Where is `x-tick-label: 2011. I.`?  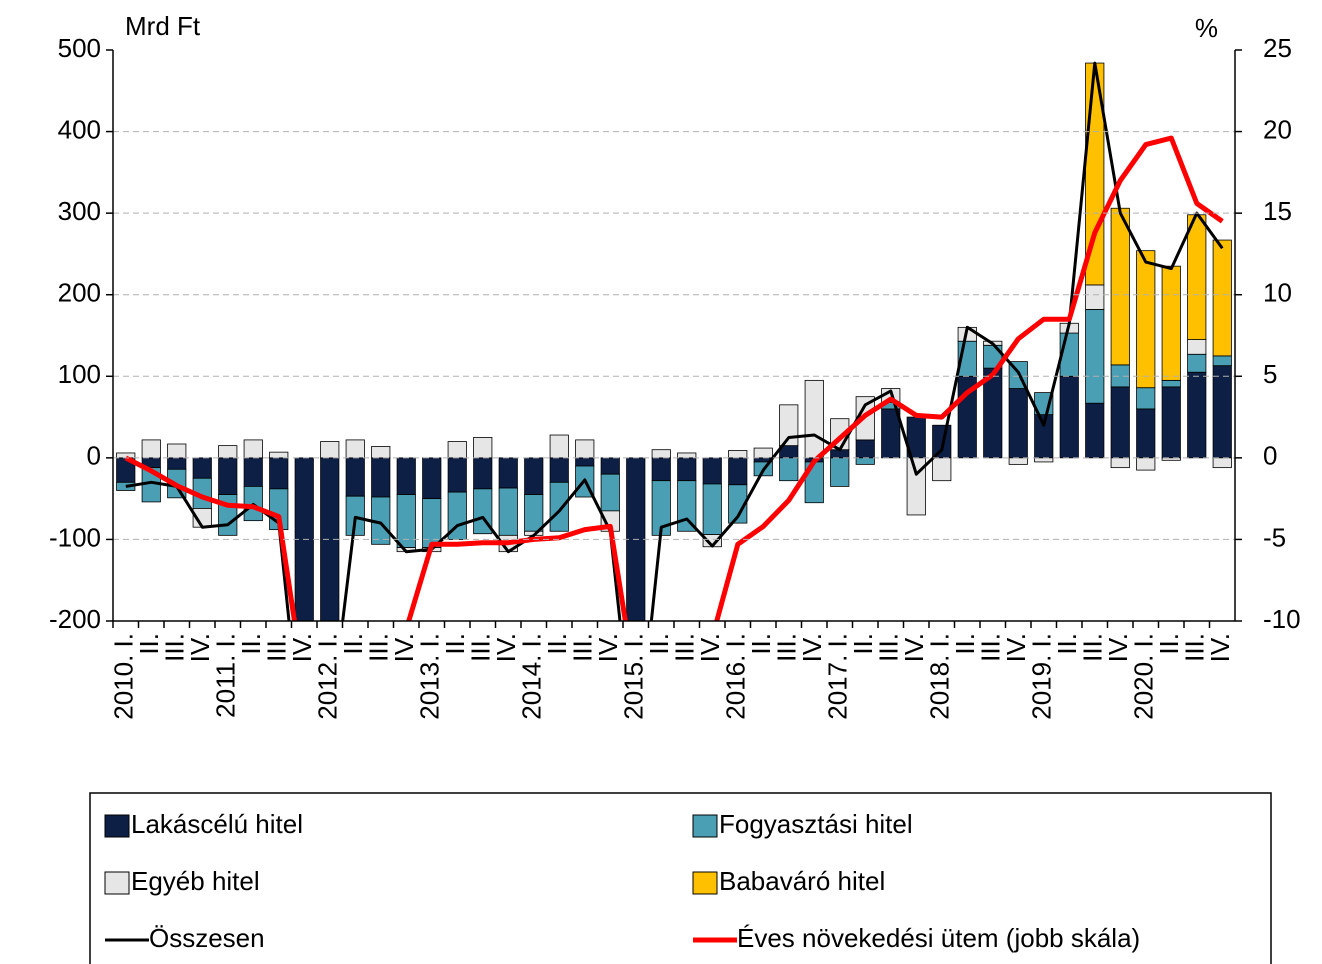
x-tick-label: 2011. I. is located at coordinates (226, 675).